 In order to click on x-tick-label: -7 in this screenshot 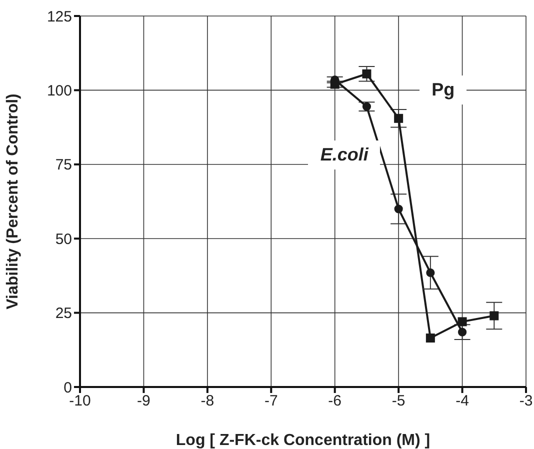, I will do `click(271, 401)`.